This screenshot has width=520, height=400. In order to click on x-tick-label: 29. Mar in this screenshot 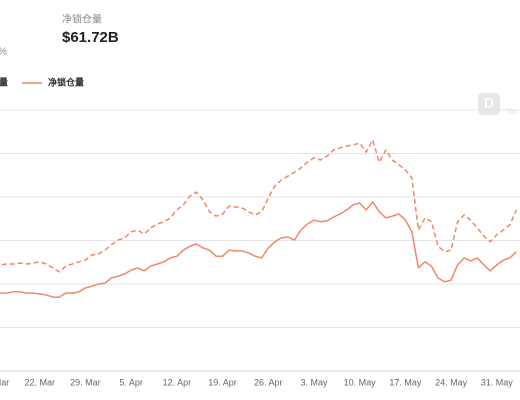, I will do `click(85, 382)`.